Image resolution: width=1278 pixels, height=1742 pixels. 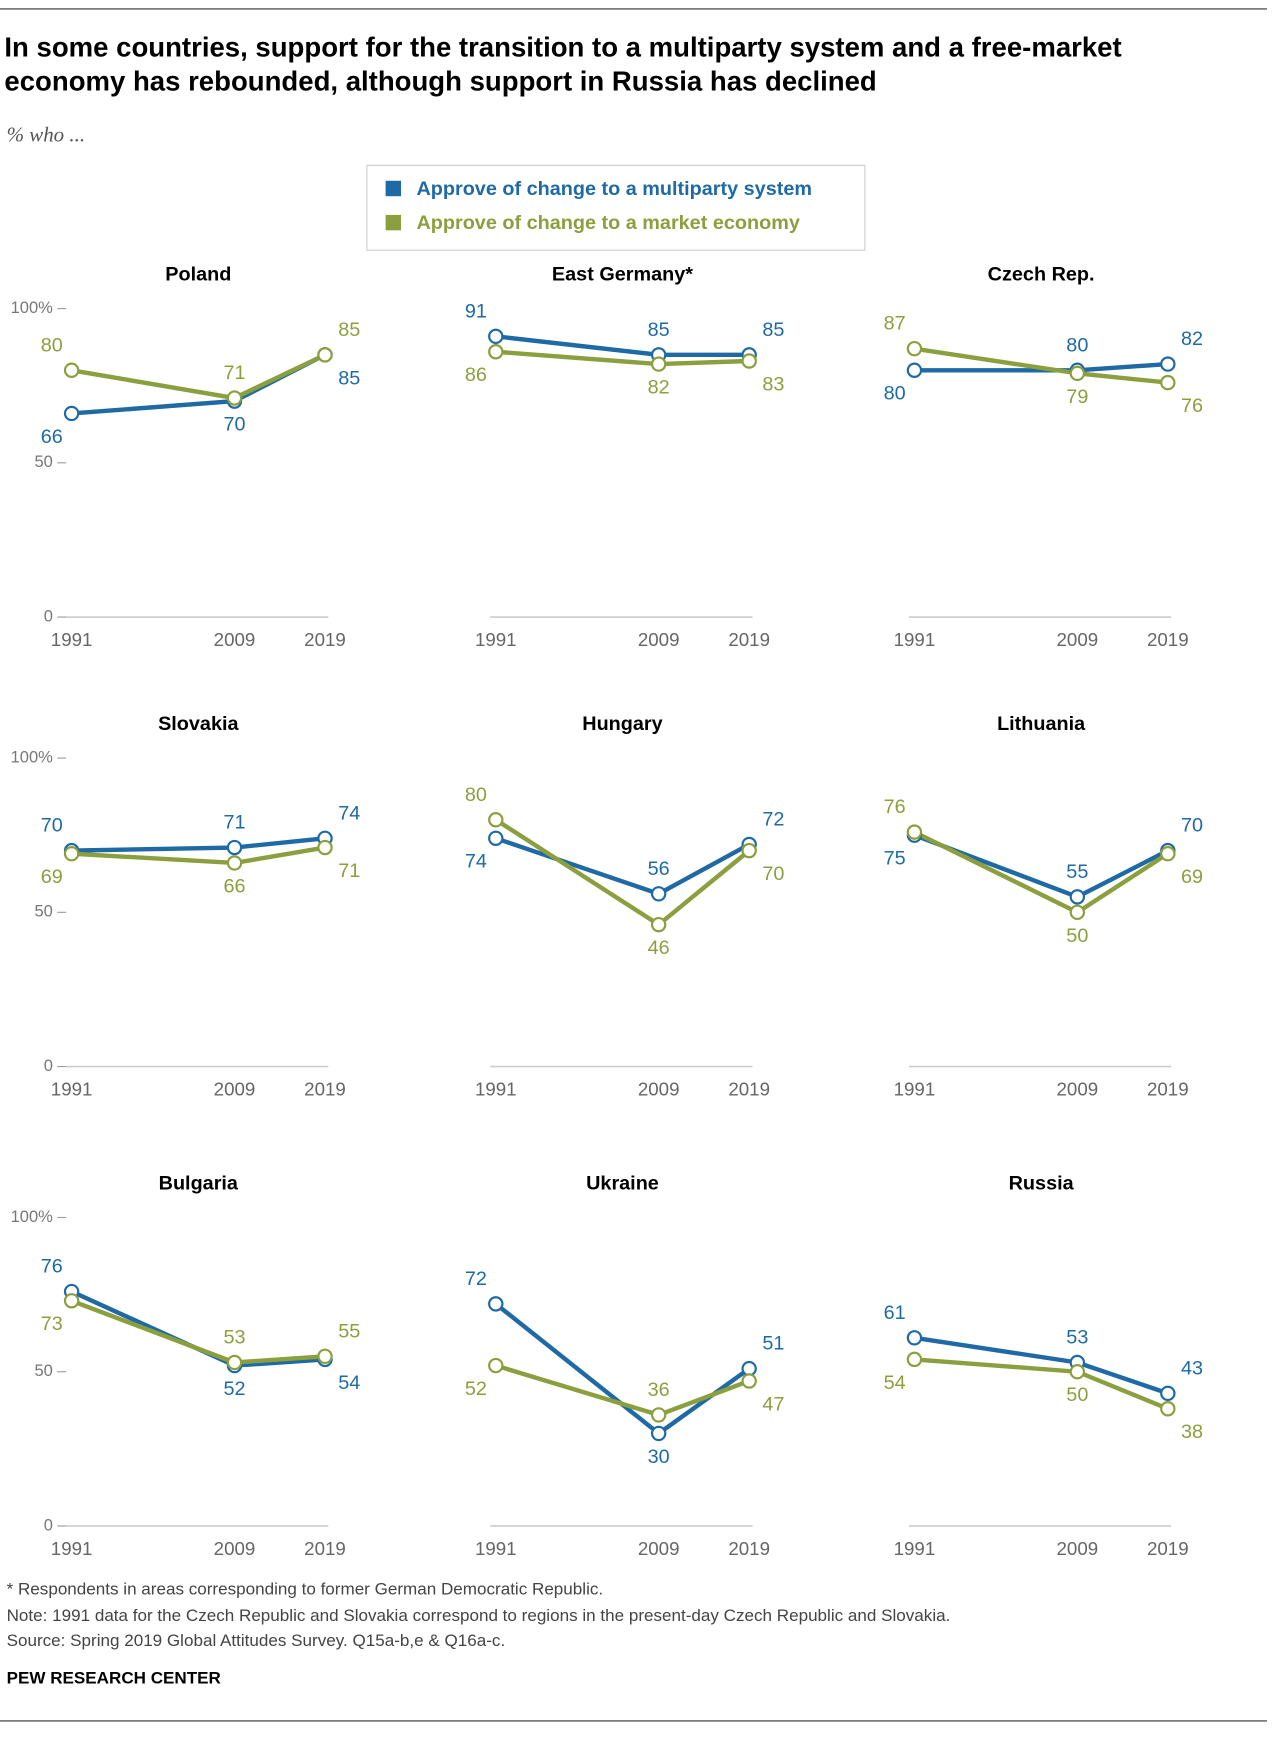 What do you see at coordinates (1042, 1184) in the screenshot?
I see `panel-title: Russia` at bounding box center [1042, 1184].